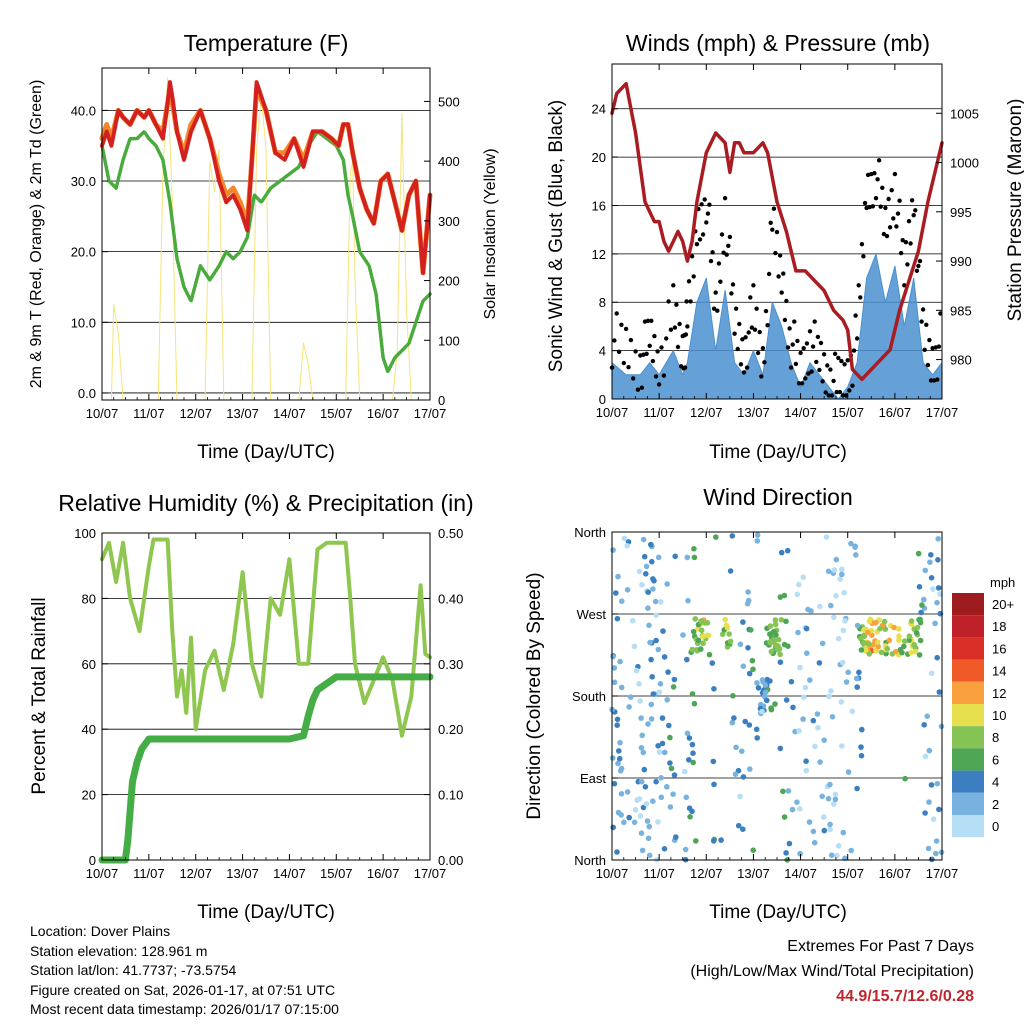 The width and height of the screenshot is (1024, 1024). Describe the element at coordinates (753, 873) in the screenshot. I see `dir-xtick-label: 13/07` at that location.